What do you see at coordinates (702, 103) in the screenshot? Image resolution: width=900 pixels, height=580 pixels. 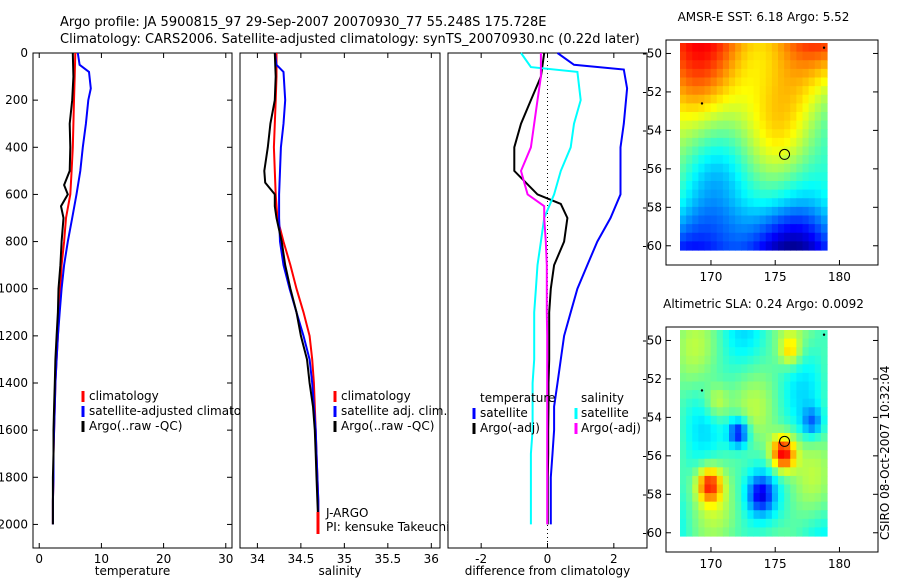 I see `station-dot` at bounding box center [702, 103].